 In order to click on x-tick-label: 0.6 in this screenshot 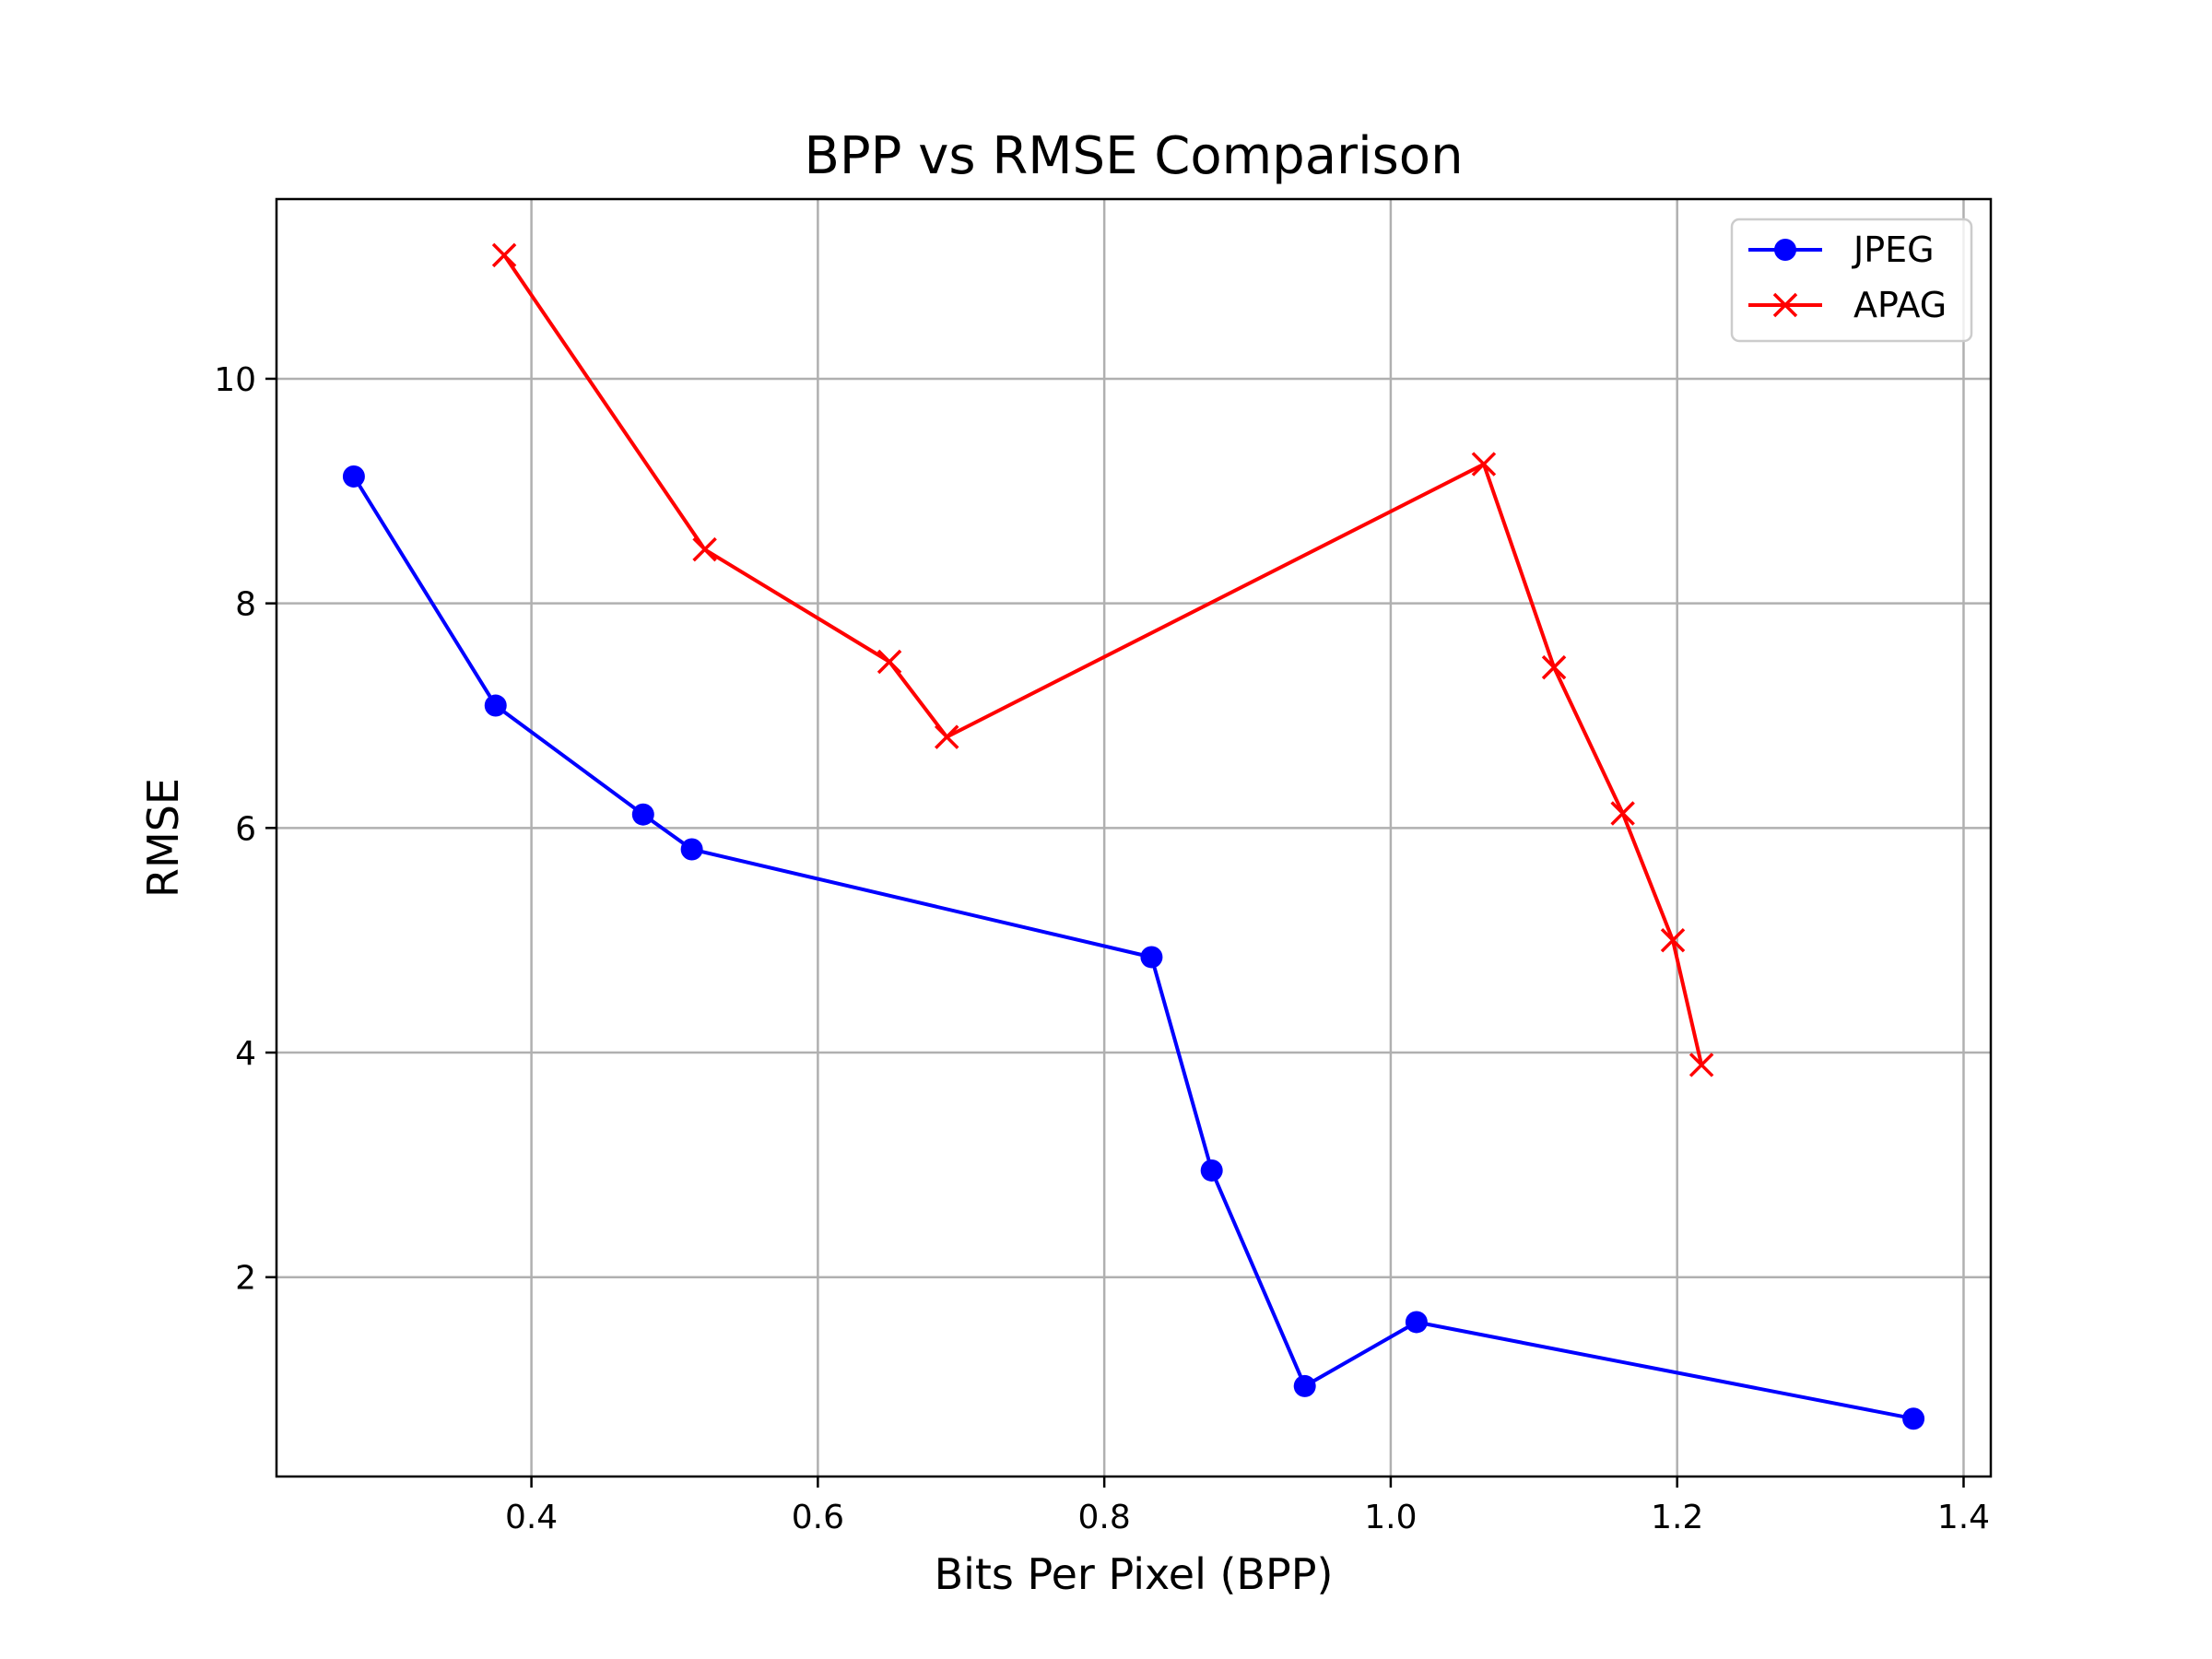, I will do `click(818, 1517)`.